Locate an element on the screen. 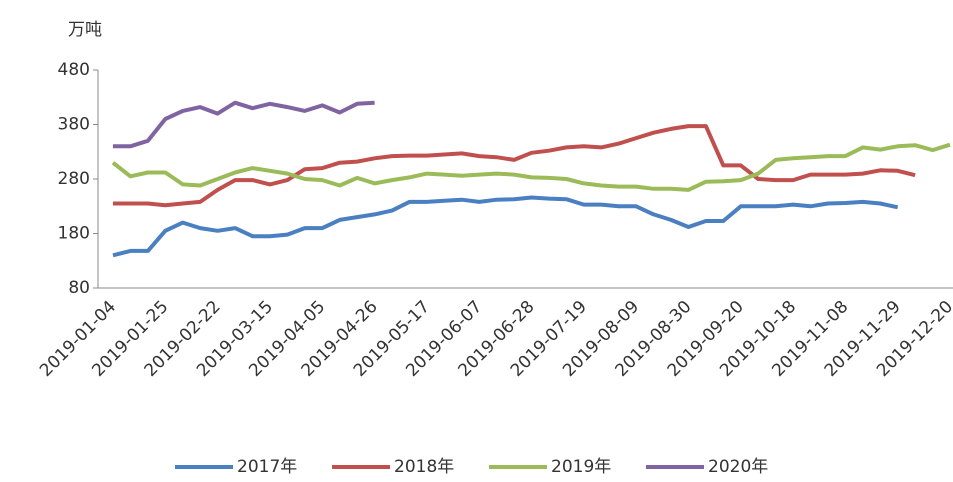  y-tick-label: 280 is located at coordinates (74, 179).